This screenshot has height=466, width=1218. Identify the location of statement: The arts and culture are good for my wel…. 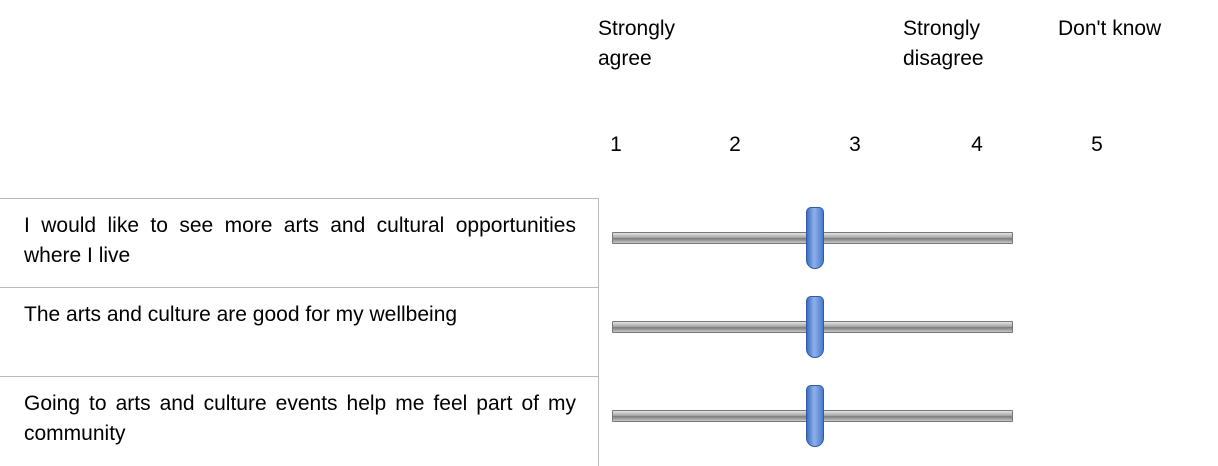
(299, 331).